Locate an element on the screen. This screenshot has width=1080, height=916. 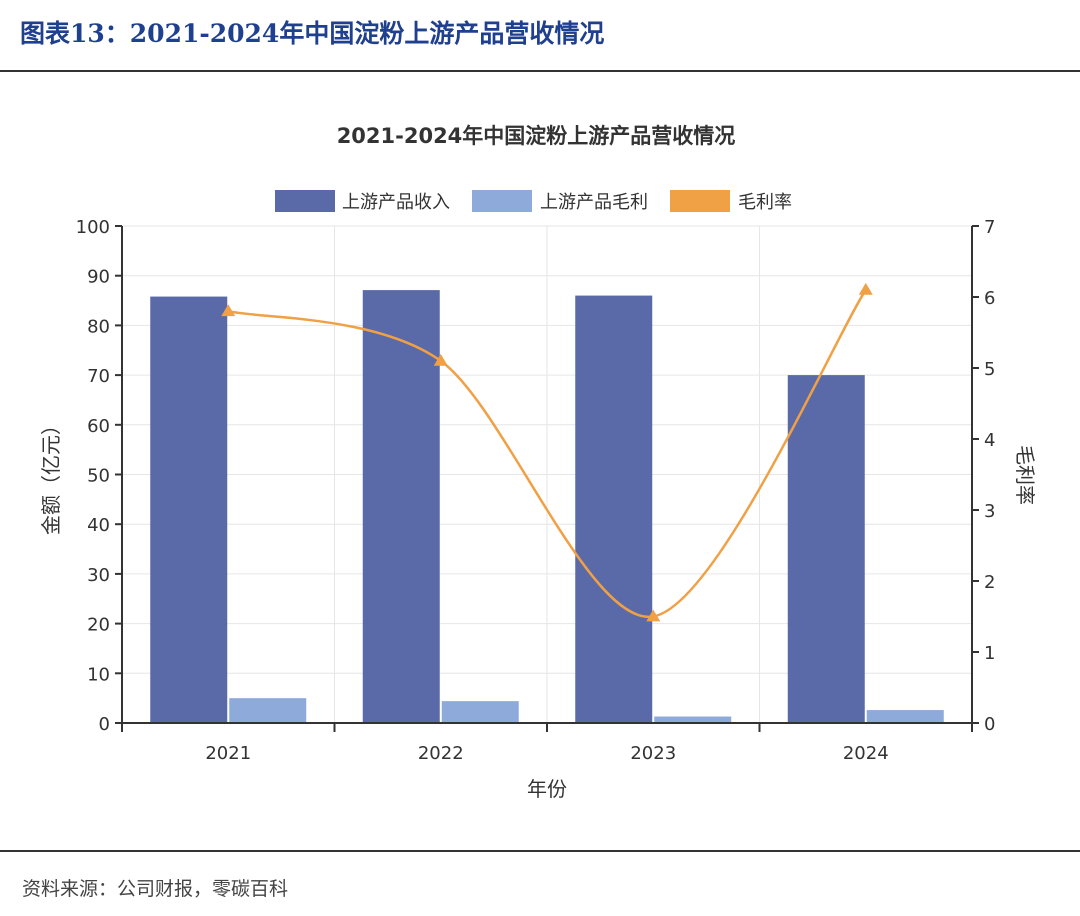
left-axis-ticks: 0 10 20 30 40 50 60 70 80 90 100 is located at coordinates (99, 476).